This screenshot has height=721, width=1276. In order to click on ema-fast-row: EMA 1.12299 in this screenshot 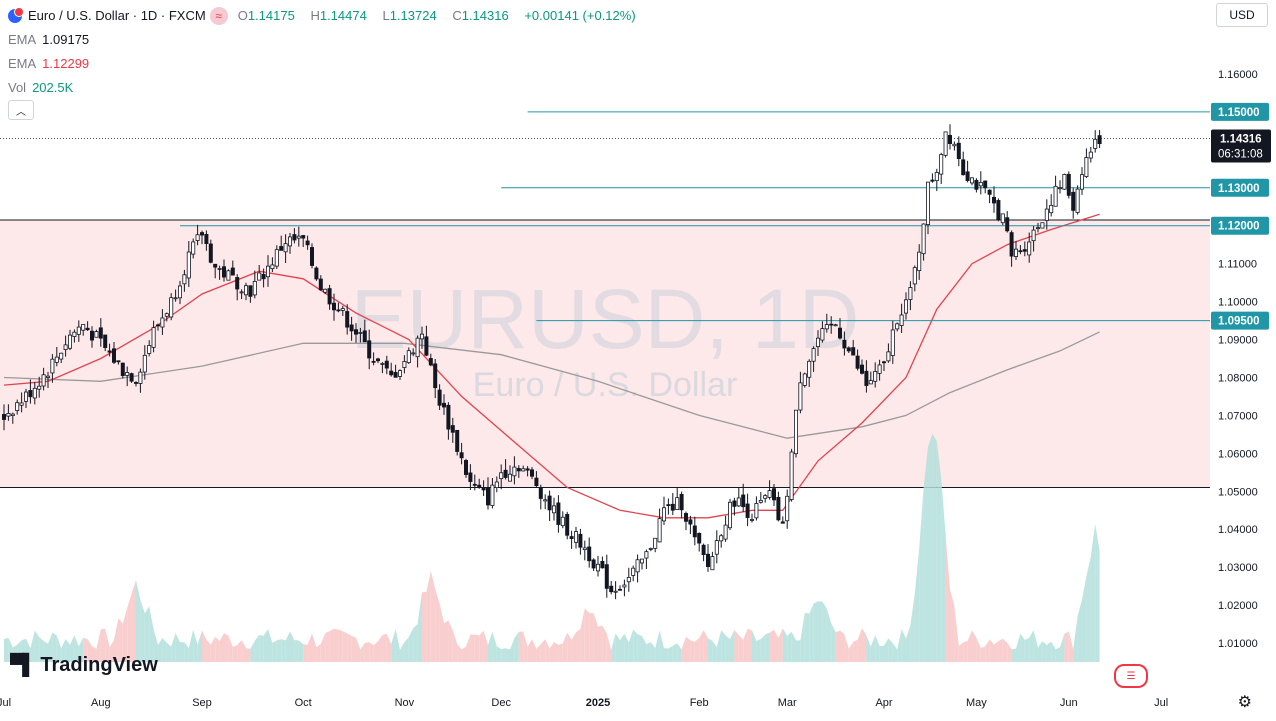, I will do `click(325, 64)`.